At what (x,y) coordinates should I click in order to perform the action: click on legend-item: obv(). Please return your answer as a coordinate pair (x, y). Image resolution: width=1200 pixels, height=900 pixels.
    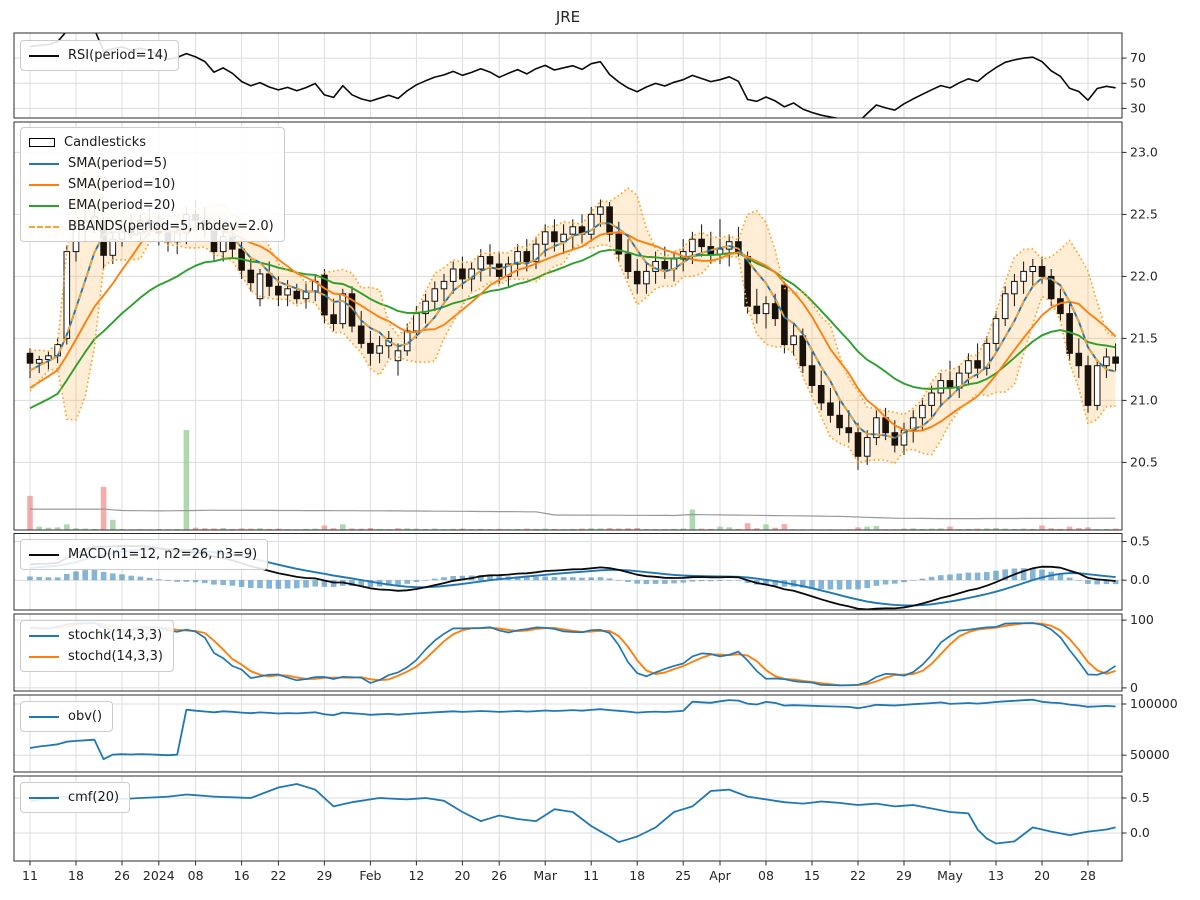
    Looking at the image, I should click on (65, 716).